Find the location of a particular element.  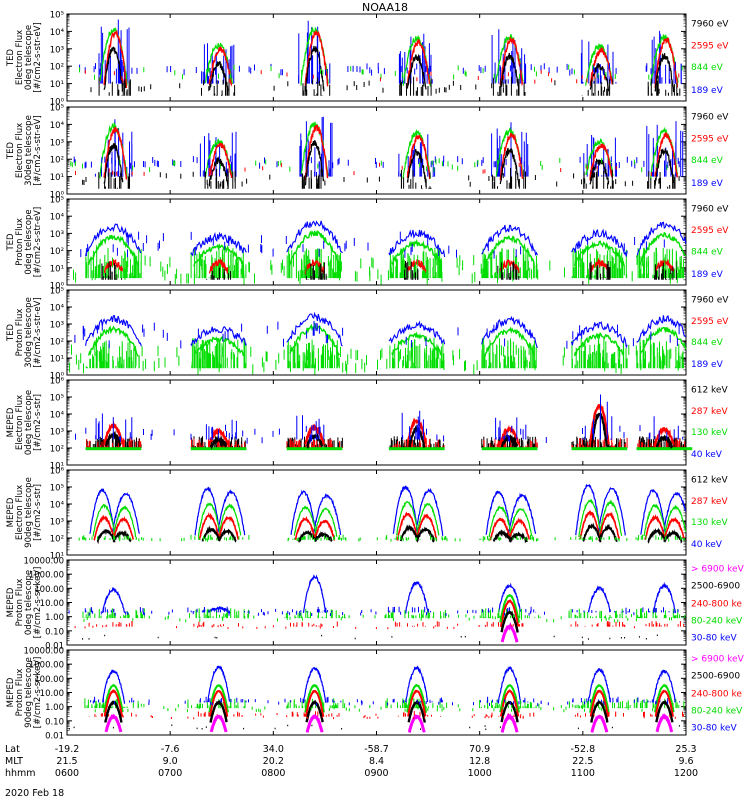

xaxis-tick-mlt: 8.4 is located at coordinates (376, 761).